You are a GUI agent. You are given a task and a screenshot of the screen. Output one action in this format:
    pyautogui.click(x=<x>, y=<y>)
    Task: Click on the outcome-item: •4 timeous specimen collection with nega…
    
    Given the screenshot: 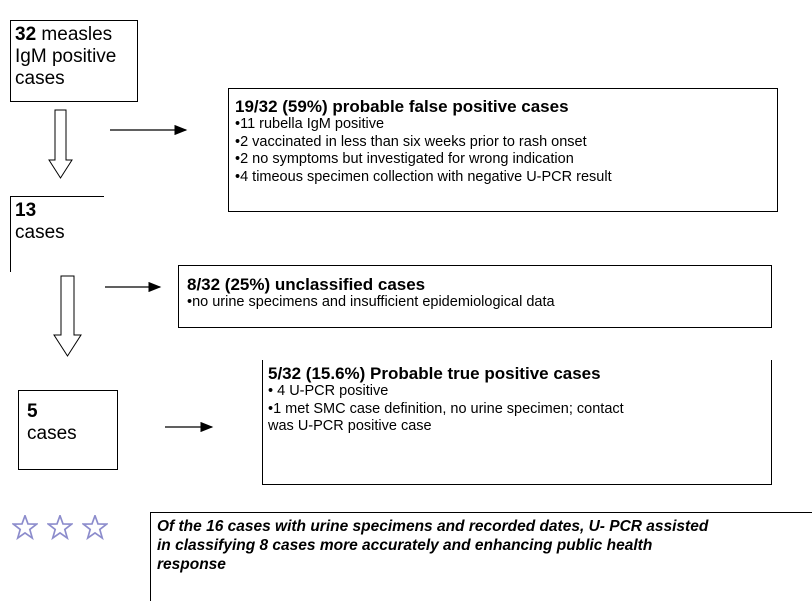 What is the action you would take?
    pyautogui.click(x=423, y=176)
    